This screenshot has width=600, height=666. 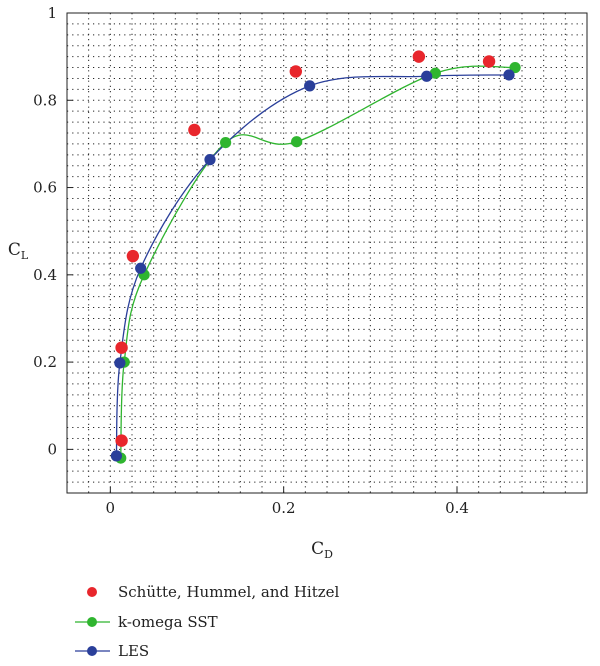 What do you see at coordinates (92, 592) in the screenshot?
I see `legend-marker-schutte` at bounding box center [92, 592].